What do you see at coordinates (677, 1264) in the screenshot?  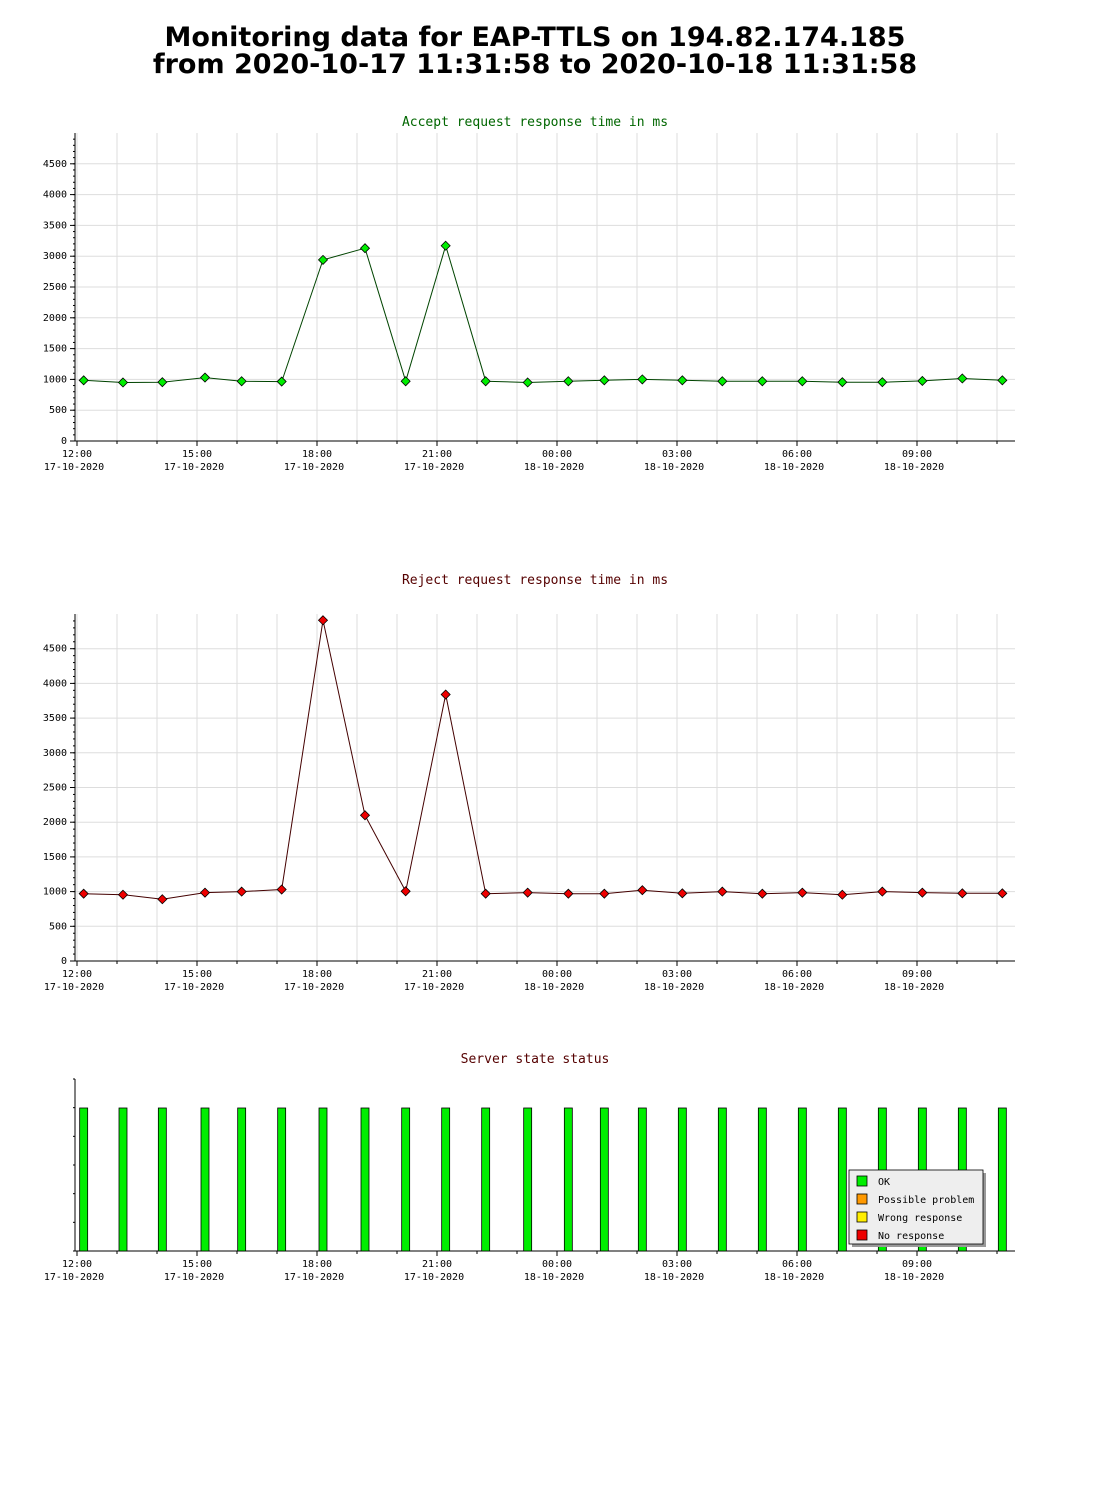 I see `x-tick-label-time: 03:00` at bounding box center [677, 1264].